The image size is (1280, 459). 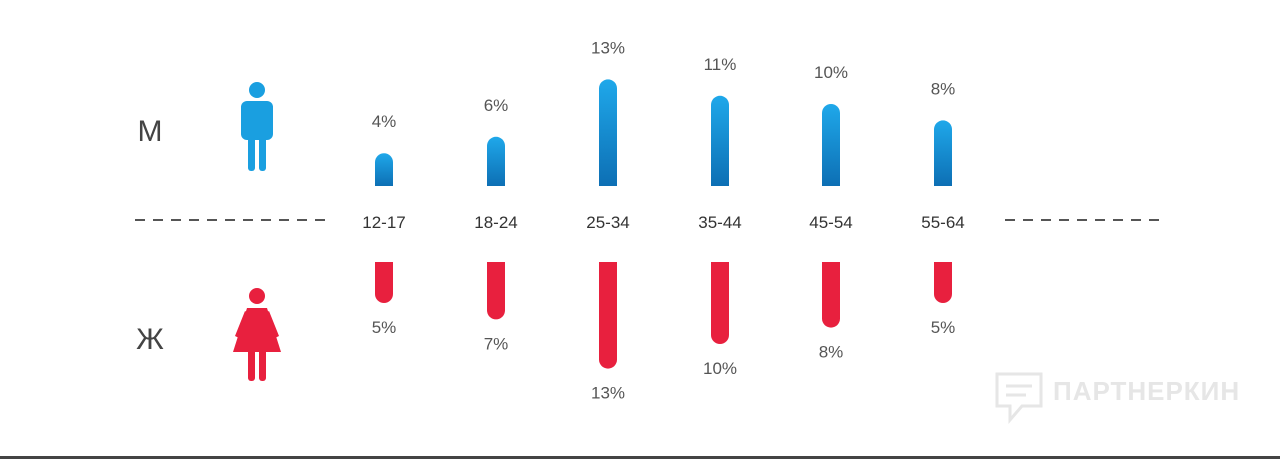 I want to click on male-value-label: 13%, so click(x=608, y=47).